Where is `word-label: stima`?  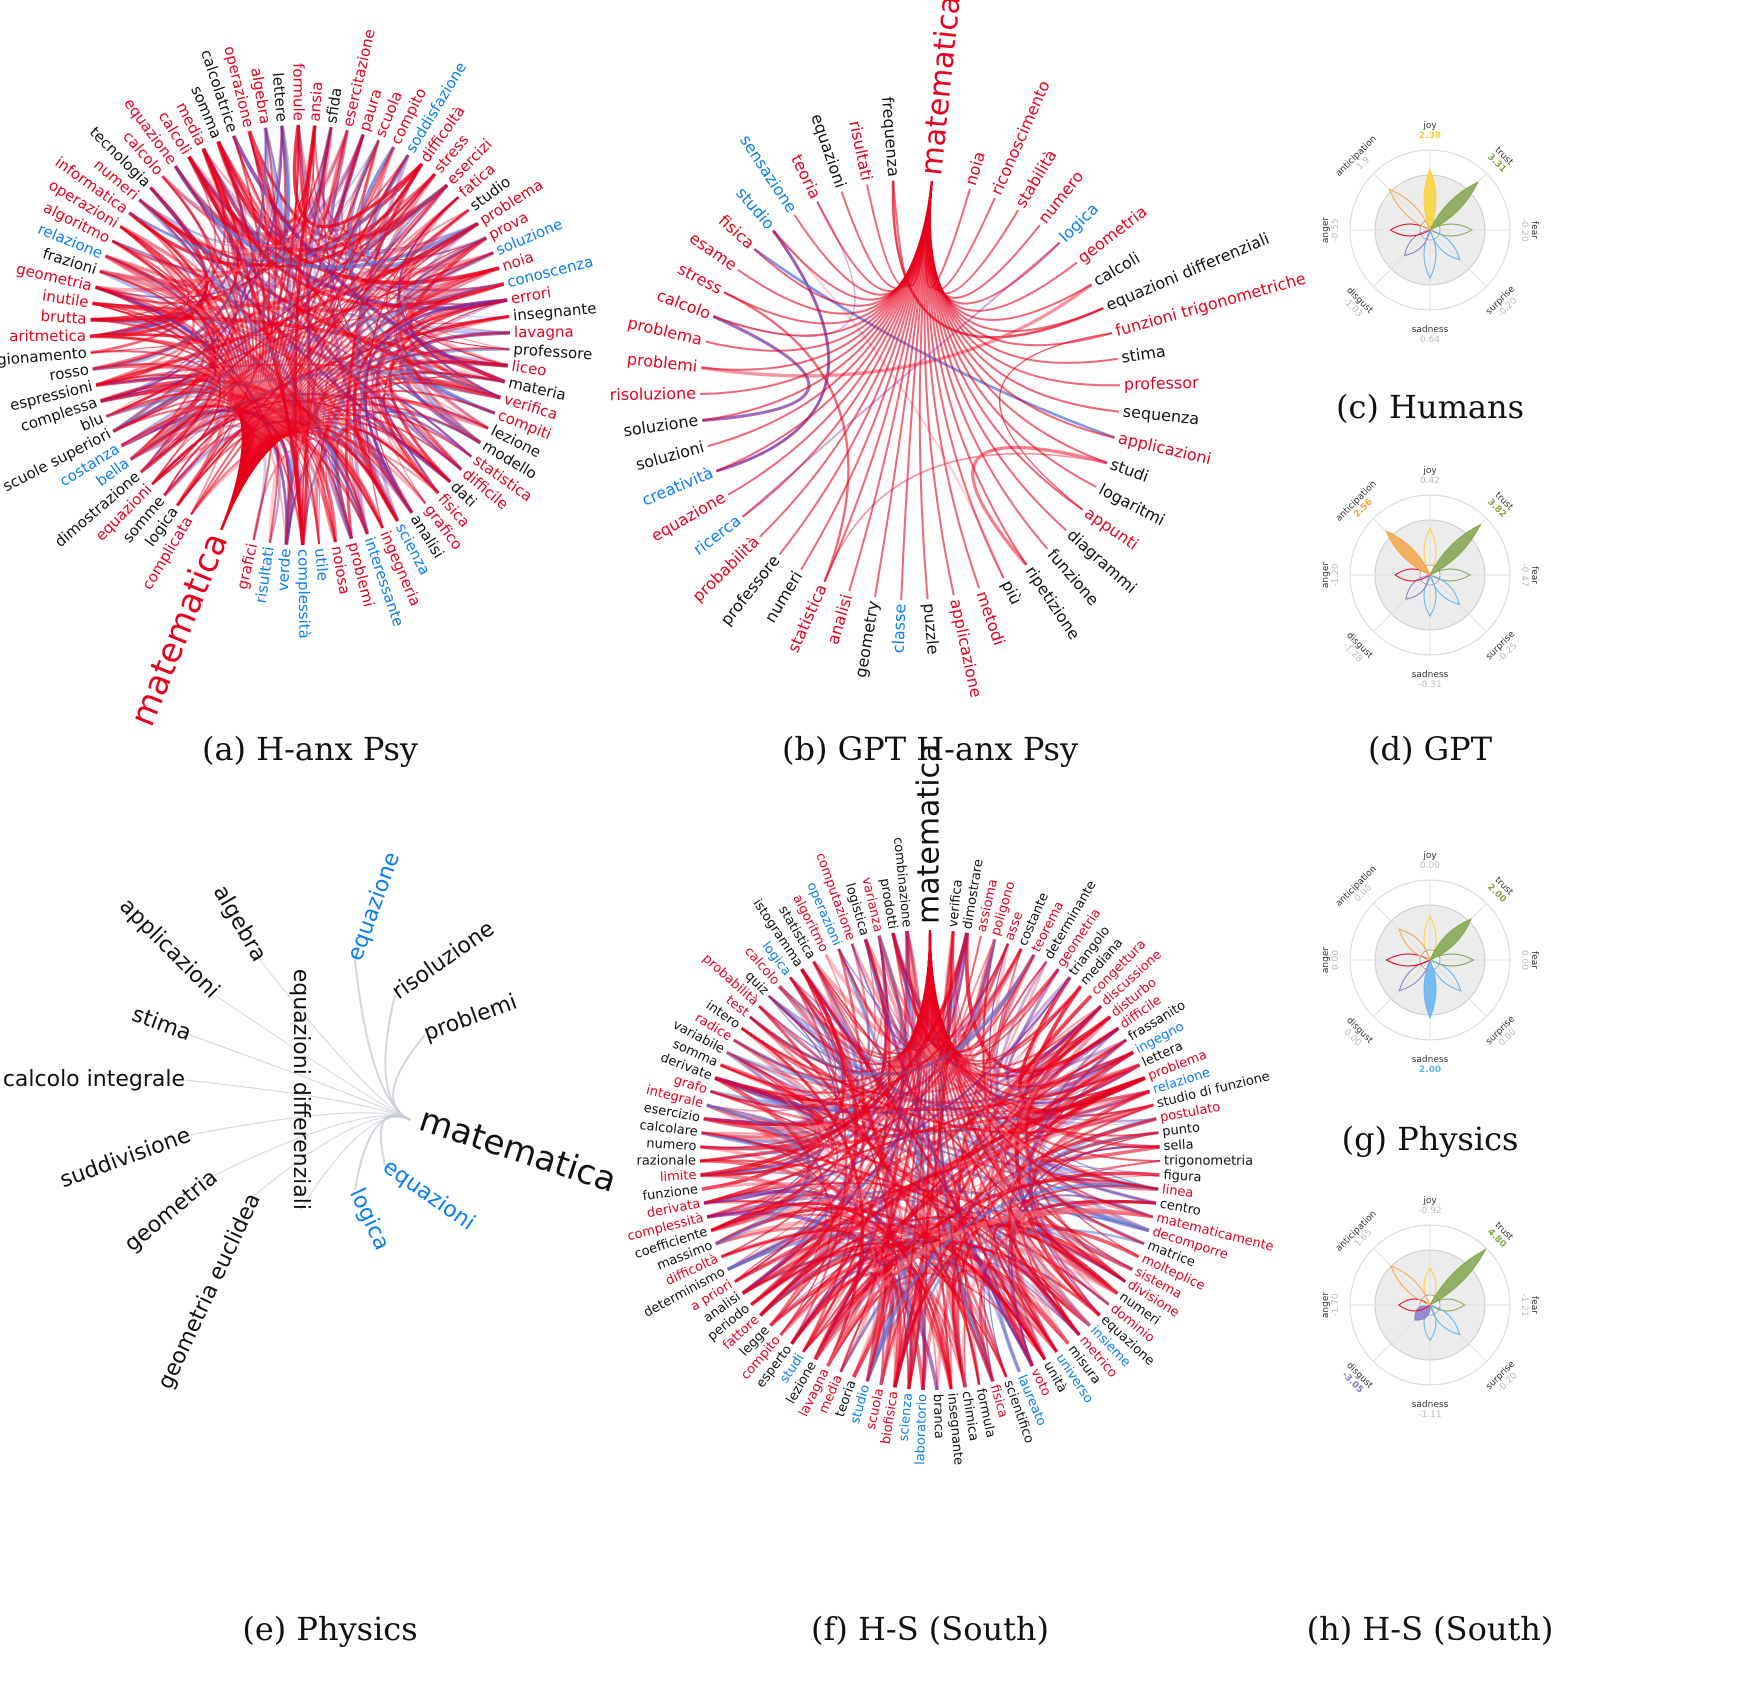
word-label: stima is located at coordinates (161, 1024).